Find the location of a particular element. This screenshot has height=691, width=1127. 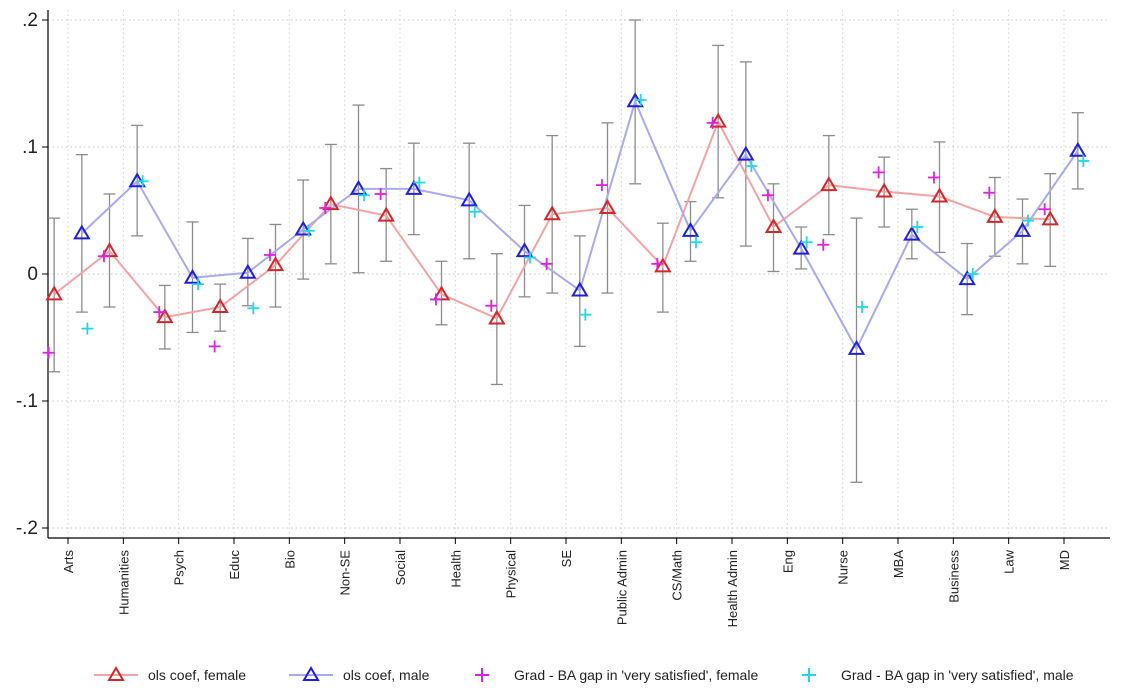

x-tick-label: Public Admin is located at coordinates (621, 587).